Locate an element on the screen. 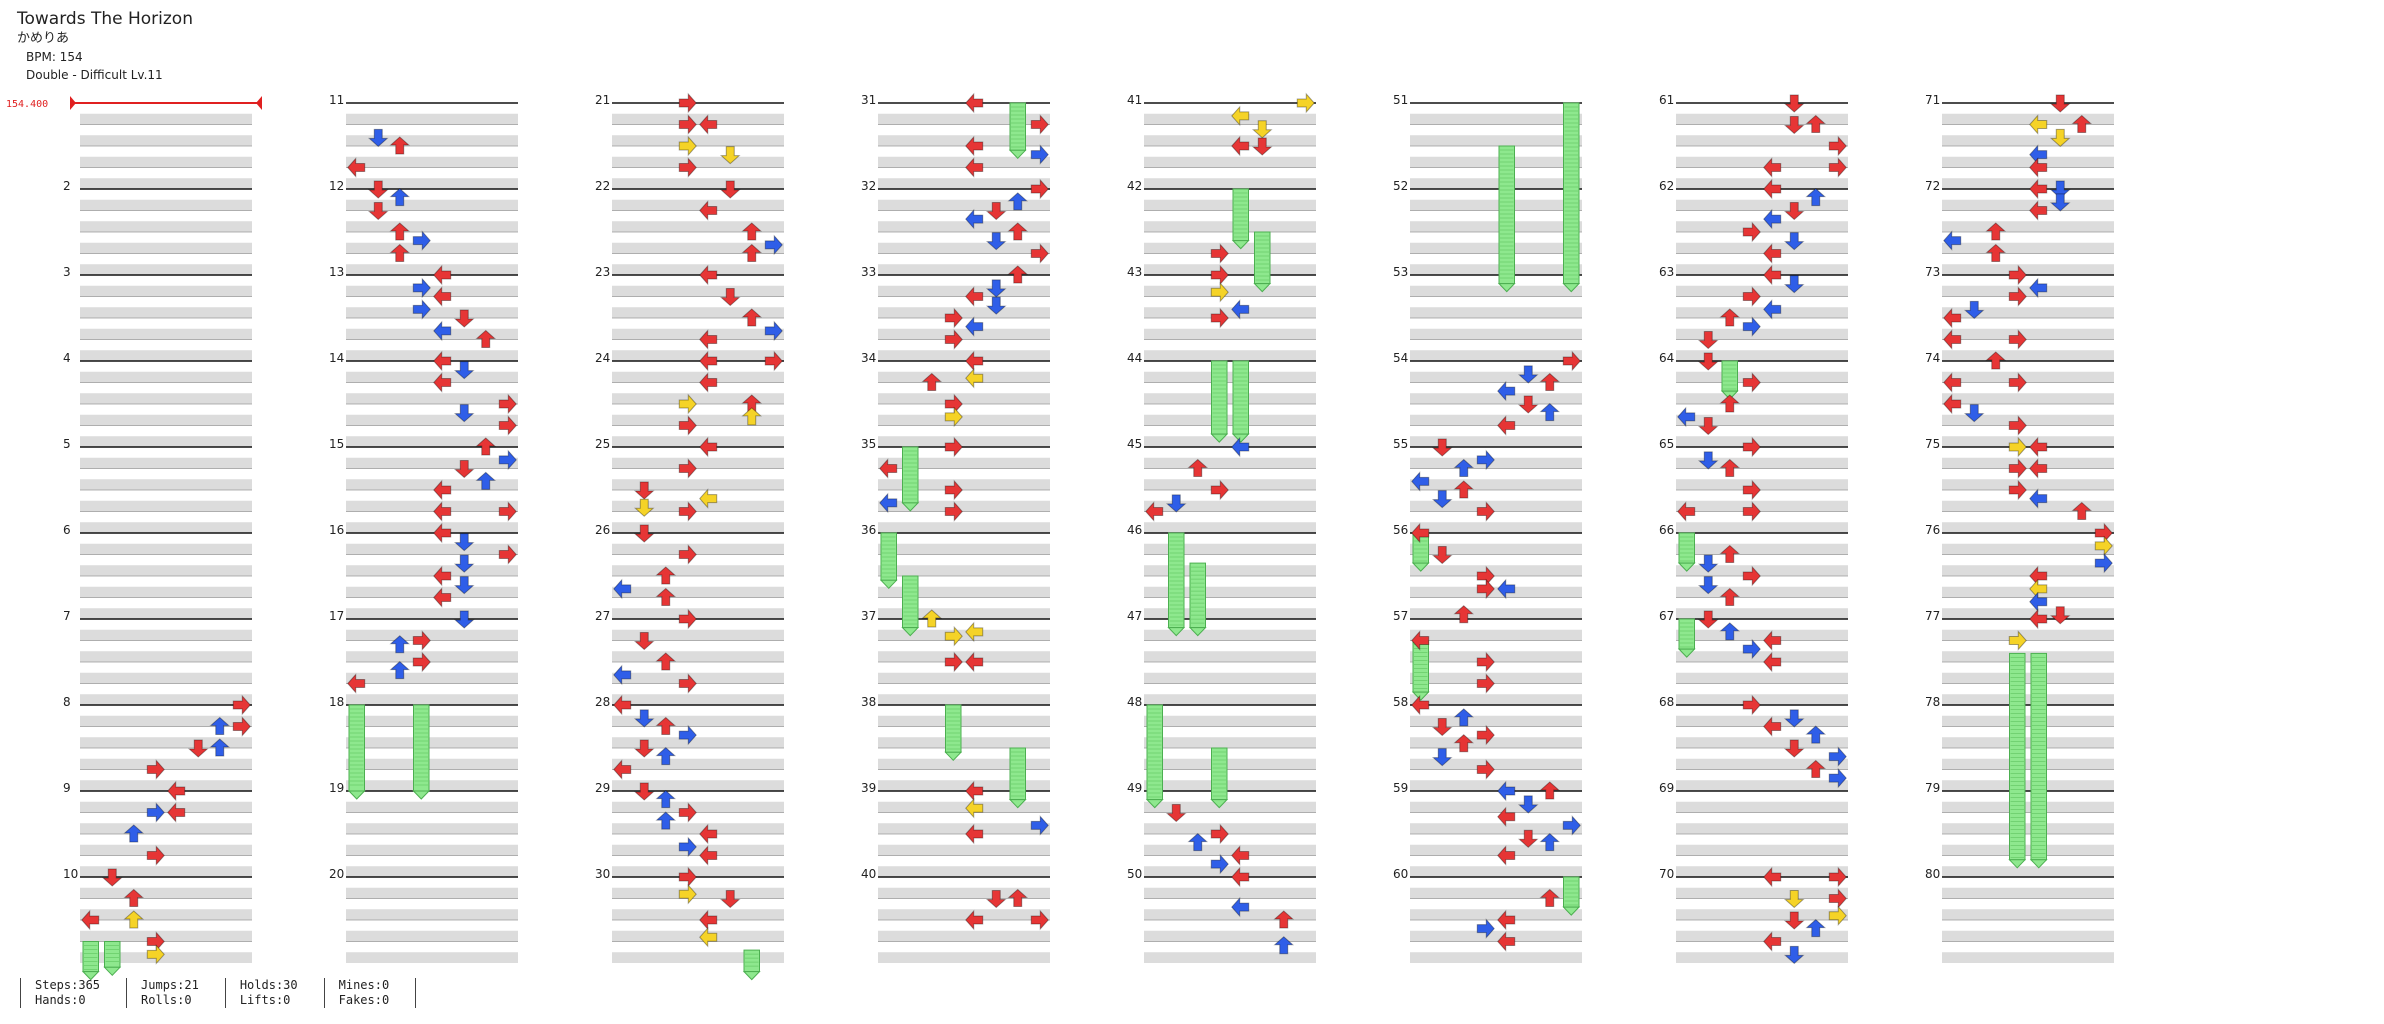 Image resolution: width=2384 pixels, height=1024 pixels. measure-number: 10 is located at coordinates (70, 874).